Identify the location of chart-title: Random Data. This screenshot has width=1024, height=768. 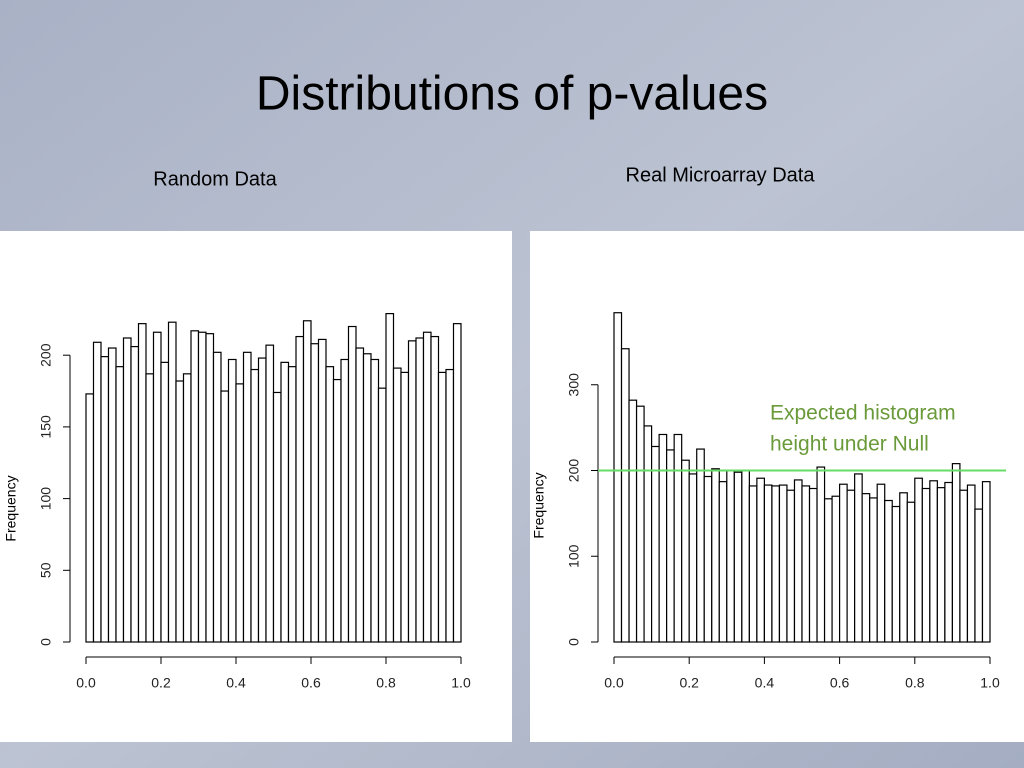
(215, 179).